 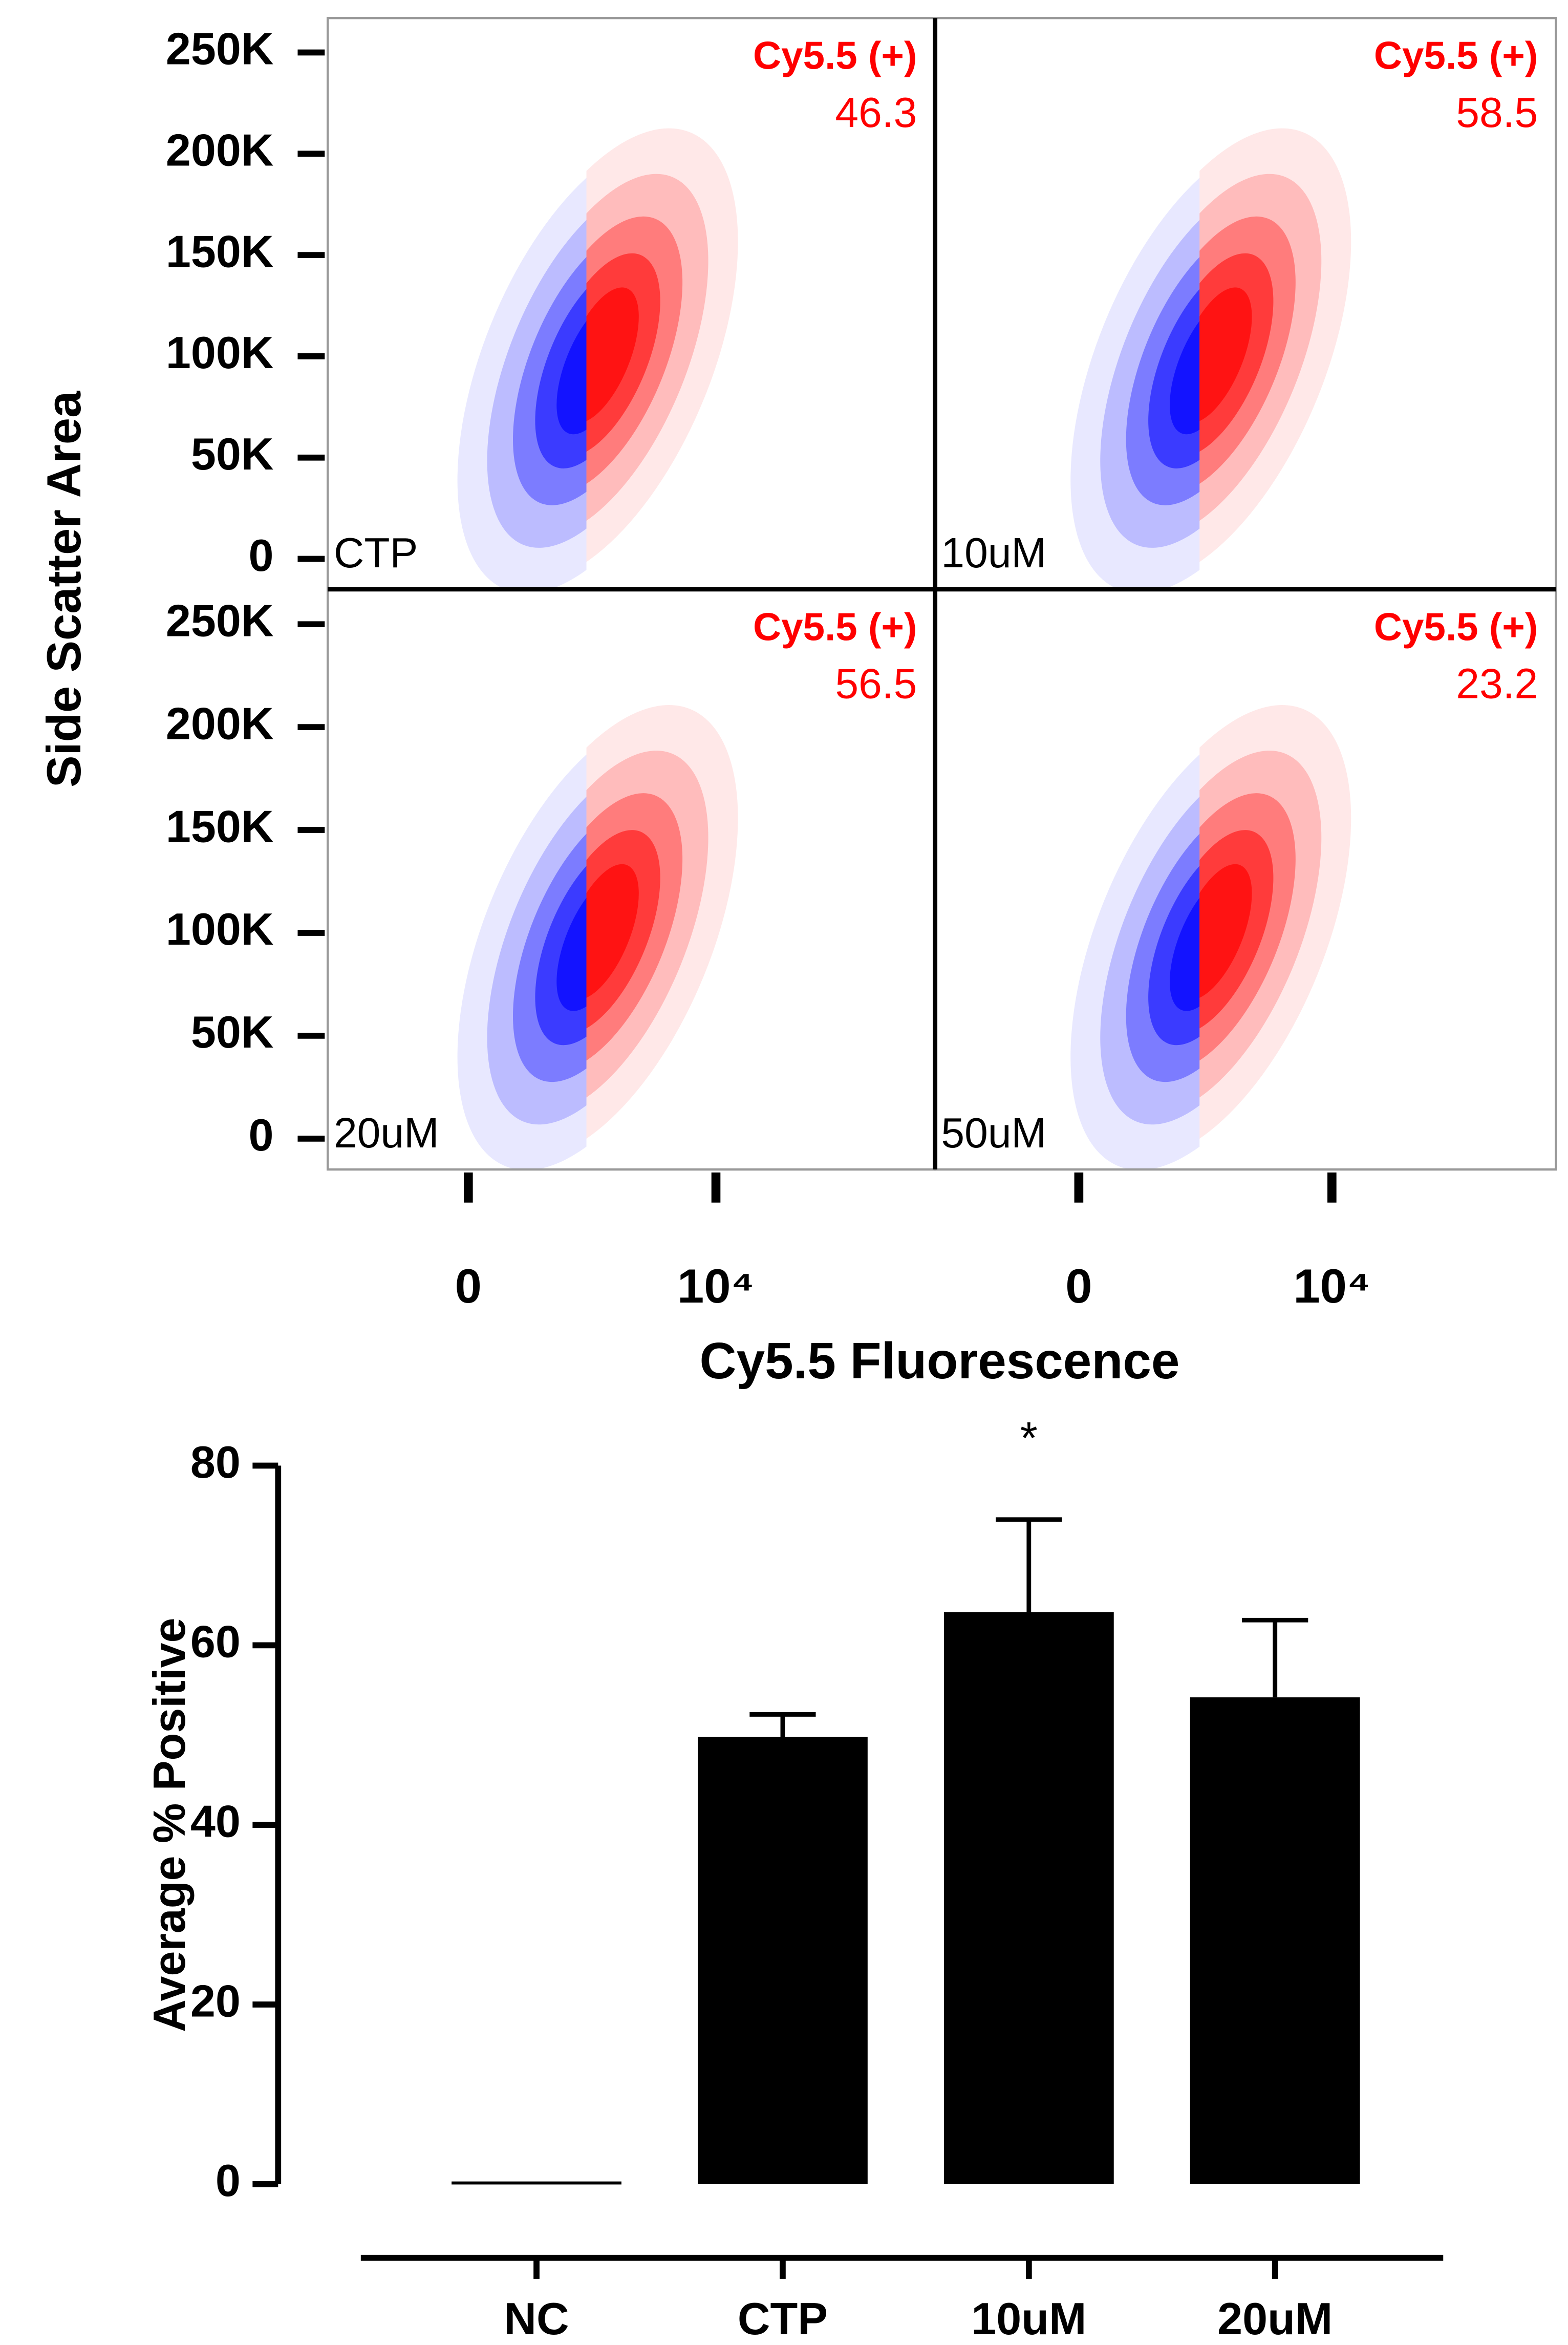 I want to click on panel-name: CTP, so click(x=376, y=553).